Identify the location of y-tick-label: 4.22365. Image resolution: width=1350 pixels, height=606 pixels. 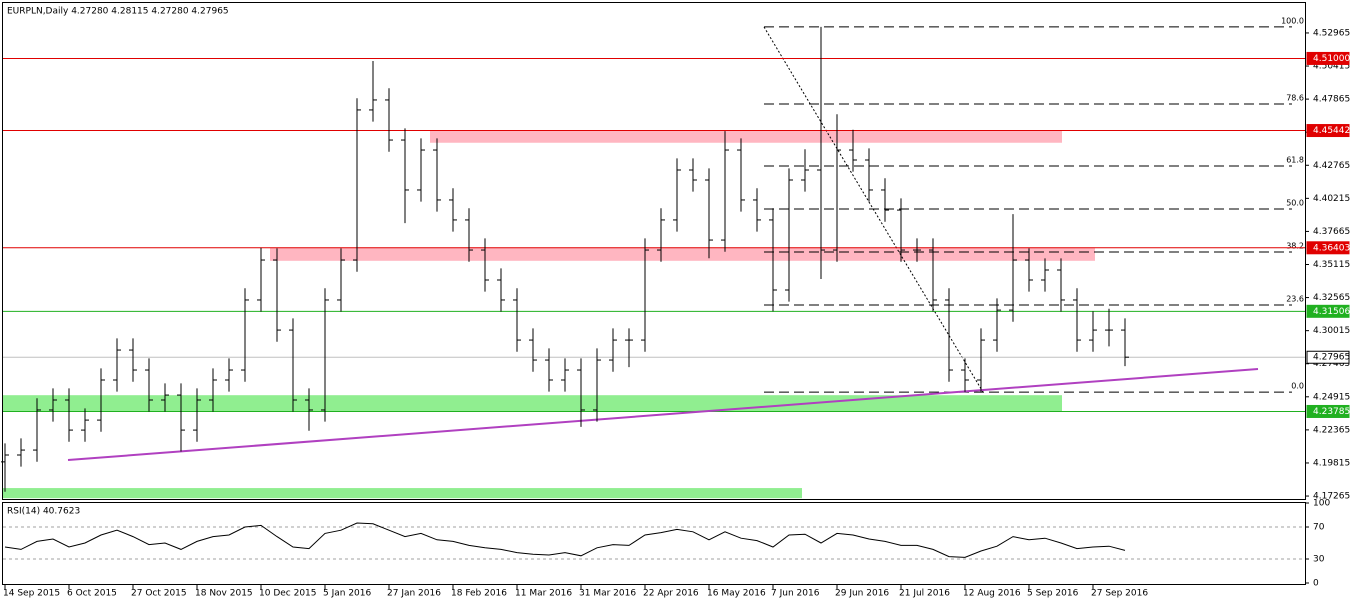
(1331, 430).